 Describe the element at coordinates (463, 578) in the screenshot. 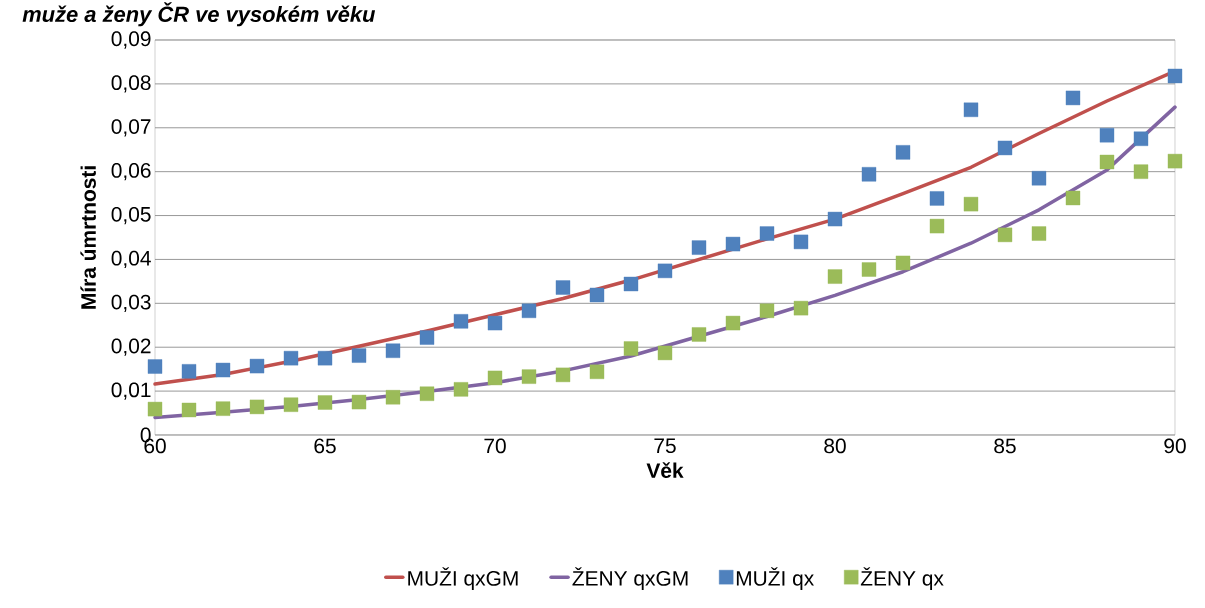

I see `legend-label: MUŽI qxGM` at that location.